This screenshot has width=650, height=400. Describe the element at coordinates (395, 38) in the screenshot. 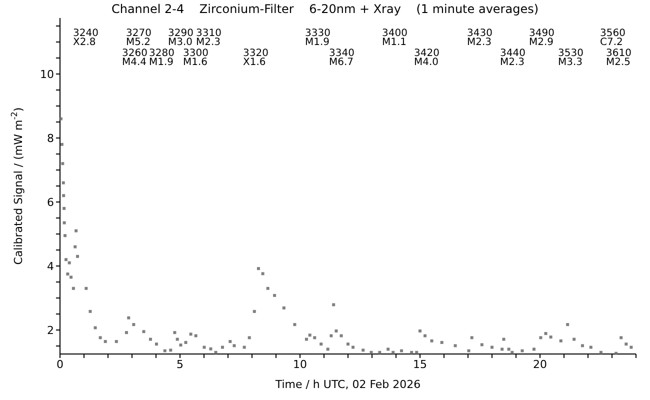

I see `annotation: 3400 M1.1` at that location.